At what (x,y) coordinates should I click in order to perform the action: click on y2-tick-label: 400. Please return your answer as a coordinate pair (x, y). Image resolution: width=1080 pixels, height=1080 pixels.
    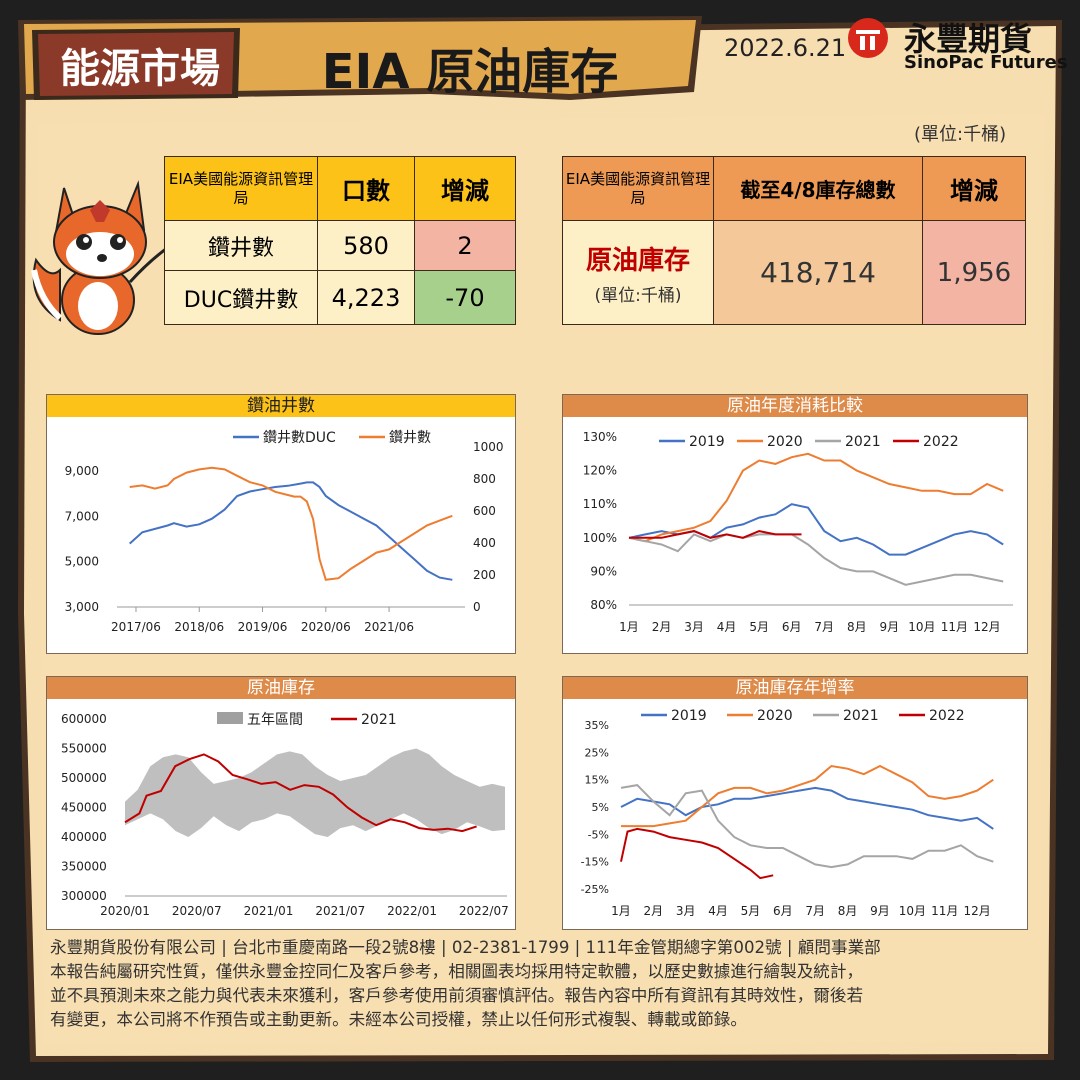
    Looking at the image, I should click on (484, 543).